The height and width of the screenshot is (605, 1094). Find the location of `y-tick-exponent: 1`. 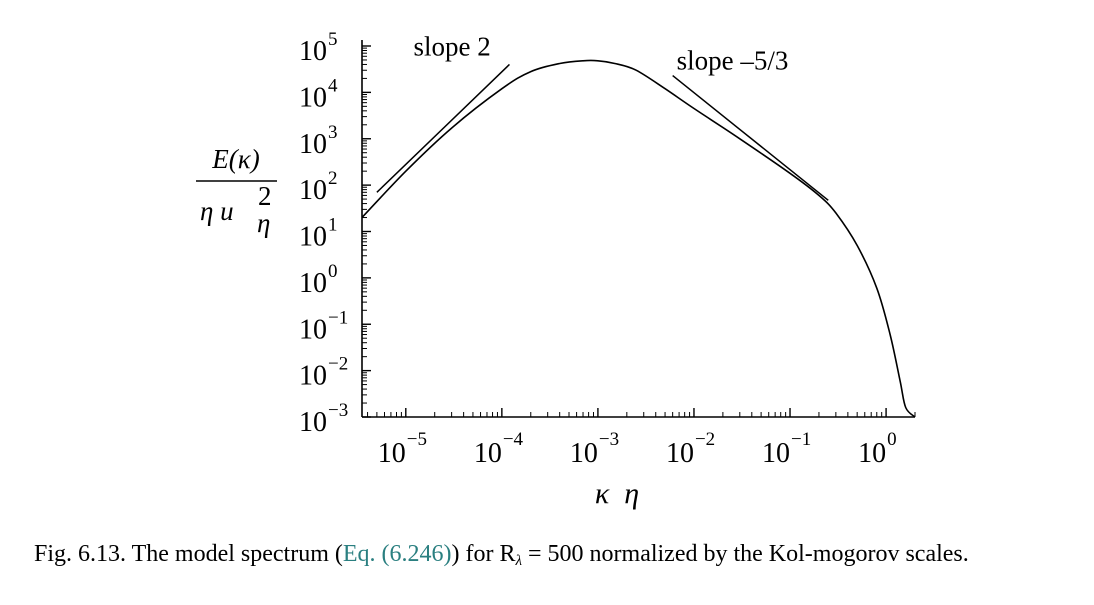

y-tick-exponent: 1 is located at coordinates (333, 225).